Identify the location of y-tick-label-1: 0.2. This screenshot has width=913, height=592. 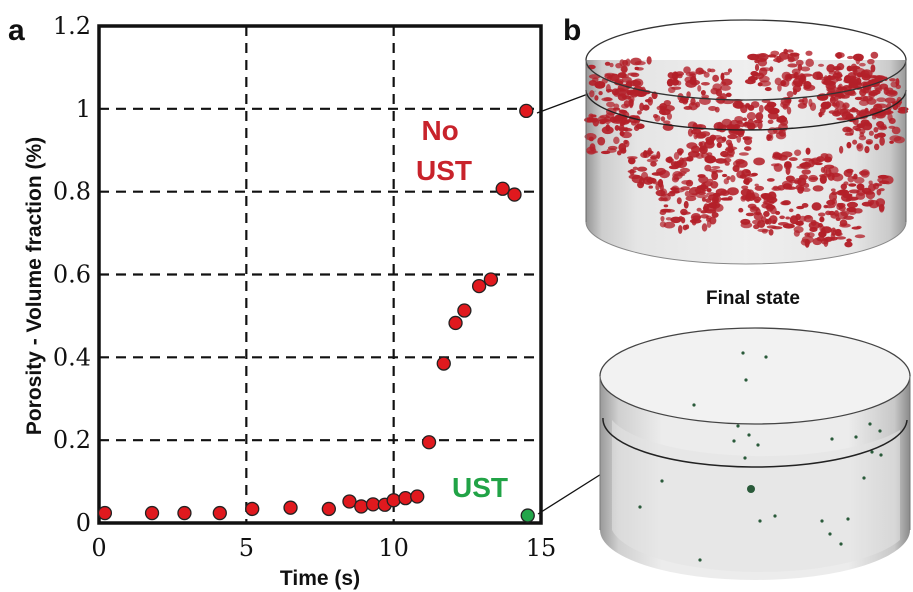
(72, 440).